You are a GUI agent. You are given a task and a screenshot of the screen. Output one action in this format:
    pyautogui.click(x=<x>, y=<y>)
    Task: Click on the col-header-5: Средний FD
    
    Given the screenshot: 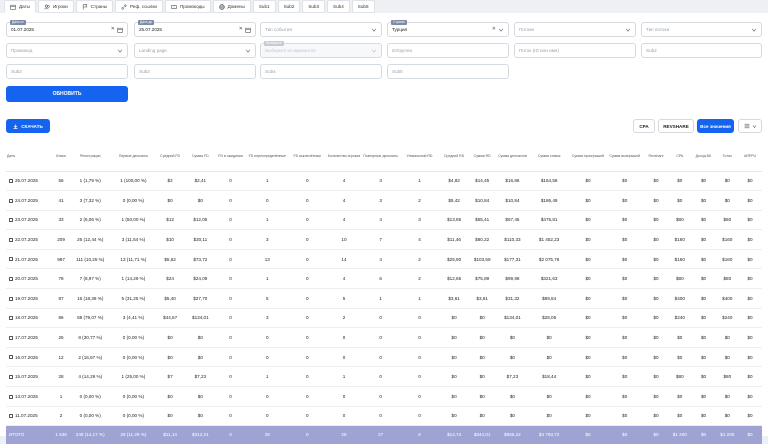 What is the action you would take?
    pyautogui.click(x=170, y=156)
    